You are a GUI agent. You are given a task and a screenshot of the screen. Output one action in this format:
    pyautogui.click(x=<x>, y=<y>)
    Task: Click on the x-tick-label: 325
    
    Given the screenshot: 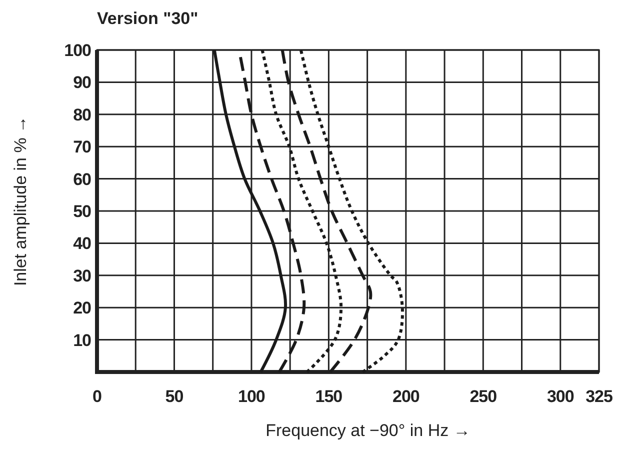 What is the action you would take?
    pyautogui.click(x=599, y=396)
    